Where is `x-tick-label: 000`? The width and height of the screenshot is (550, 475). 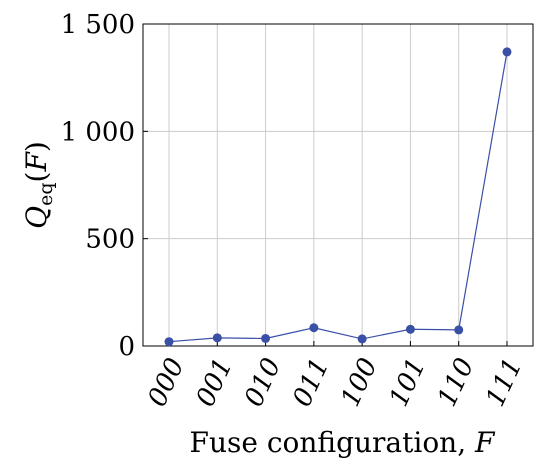
x-tick-label: 000 is located at coordinates (166, 383).